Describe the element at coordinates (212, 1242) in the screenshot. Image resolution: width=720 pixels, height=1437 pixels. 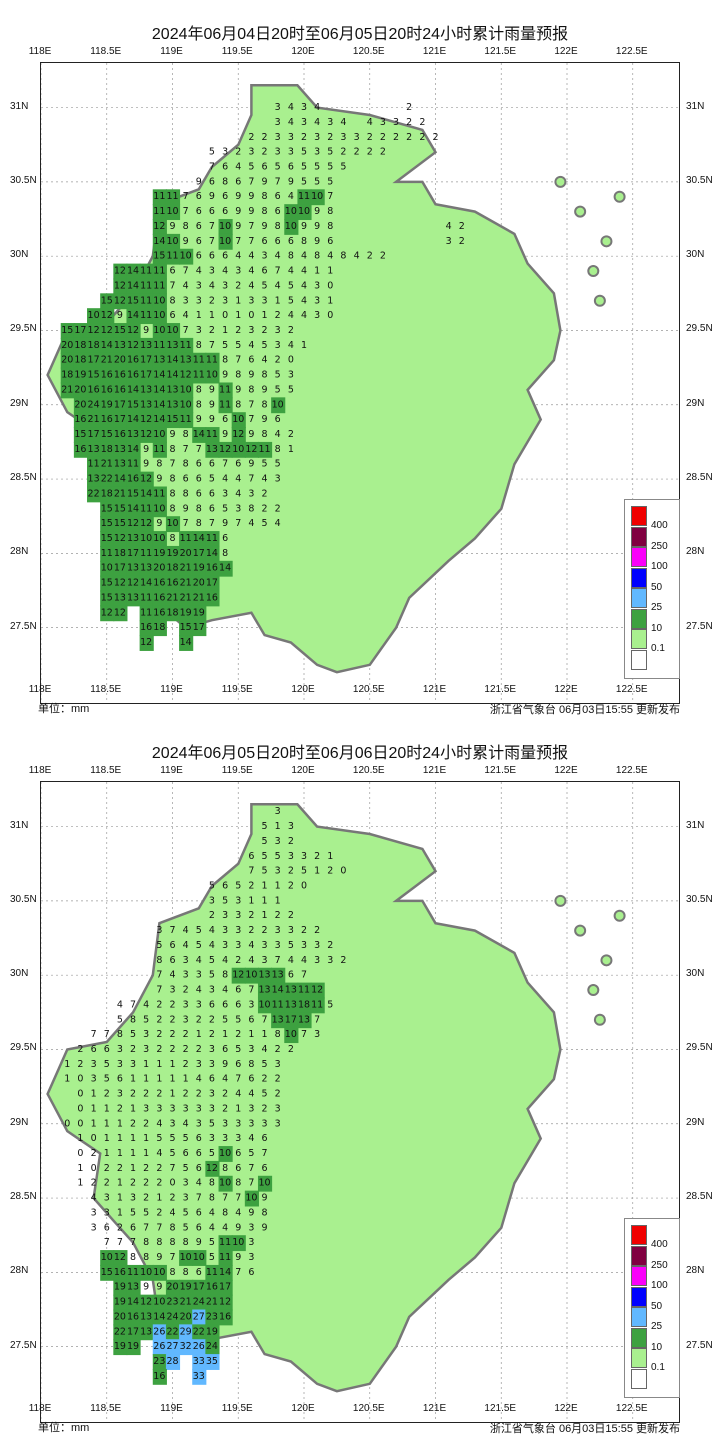
I see `rain-value: 5` at that location.